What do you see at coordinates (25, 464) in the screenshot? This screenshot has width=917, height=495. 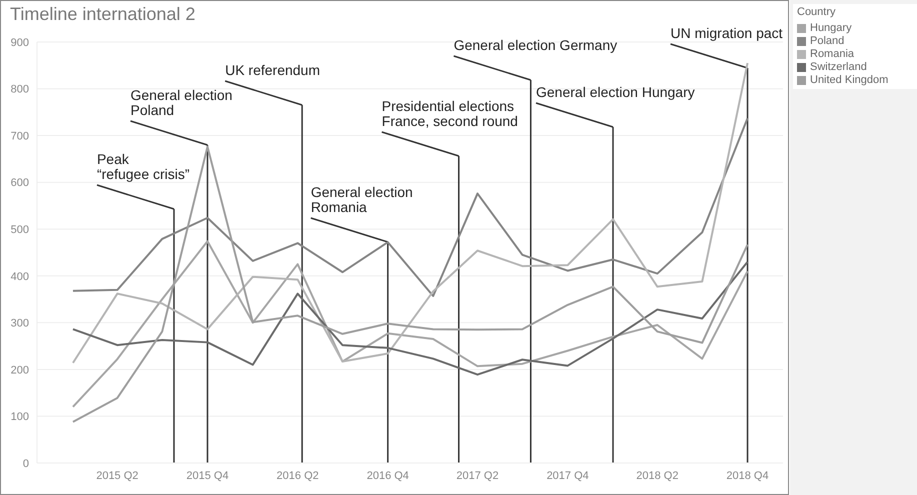 I see `y-tick-label: 0` at bounding box center [25, 464].